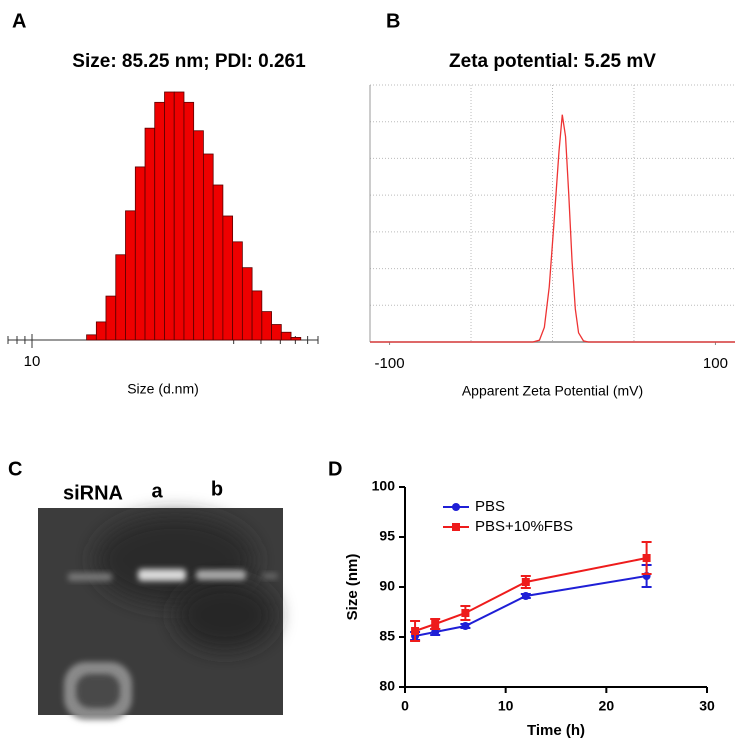 The image size is (750, 743). Describe the element at coordinates (607, 706) in the screenshot. I see `x-tick-label: 20` at that location.